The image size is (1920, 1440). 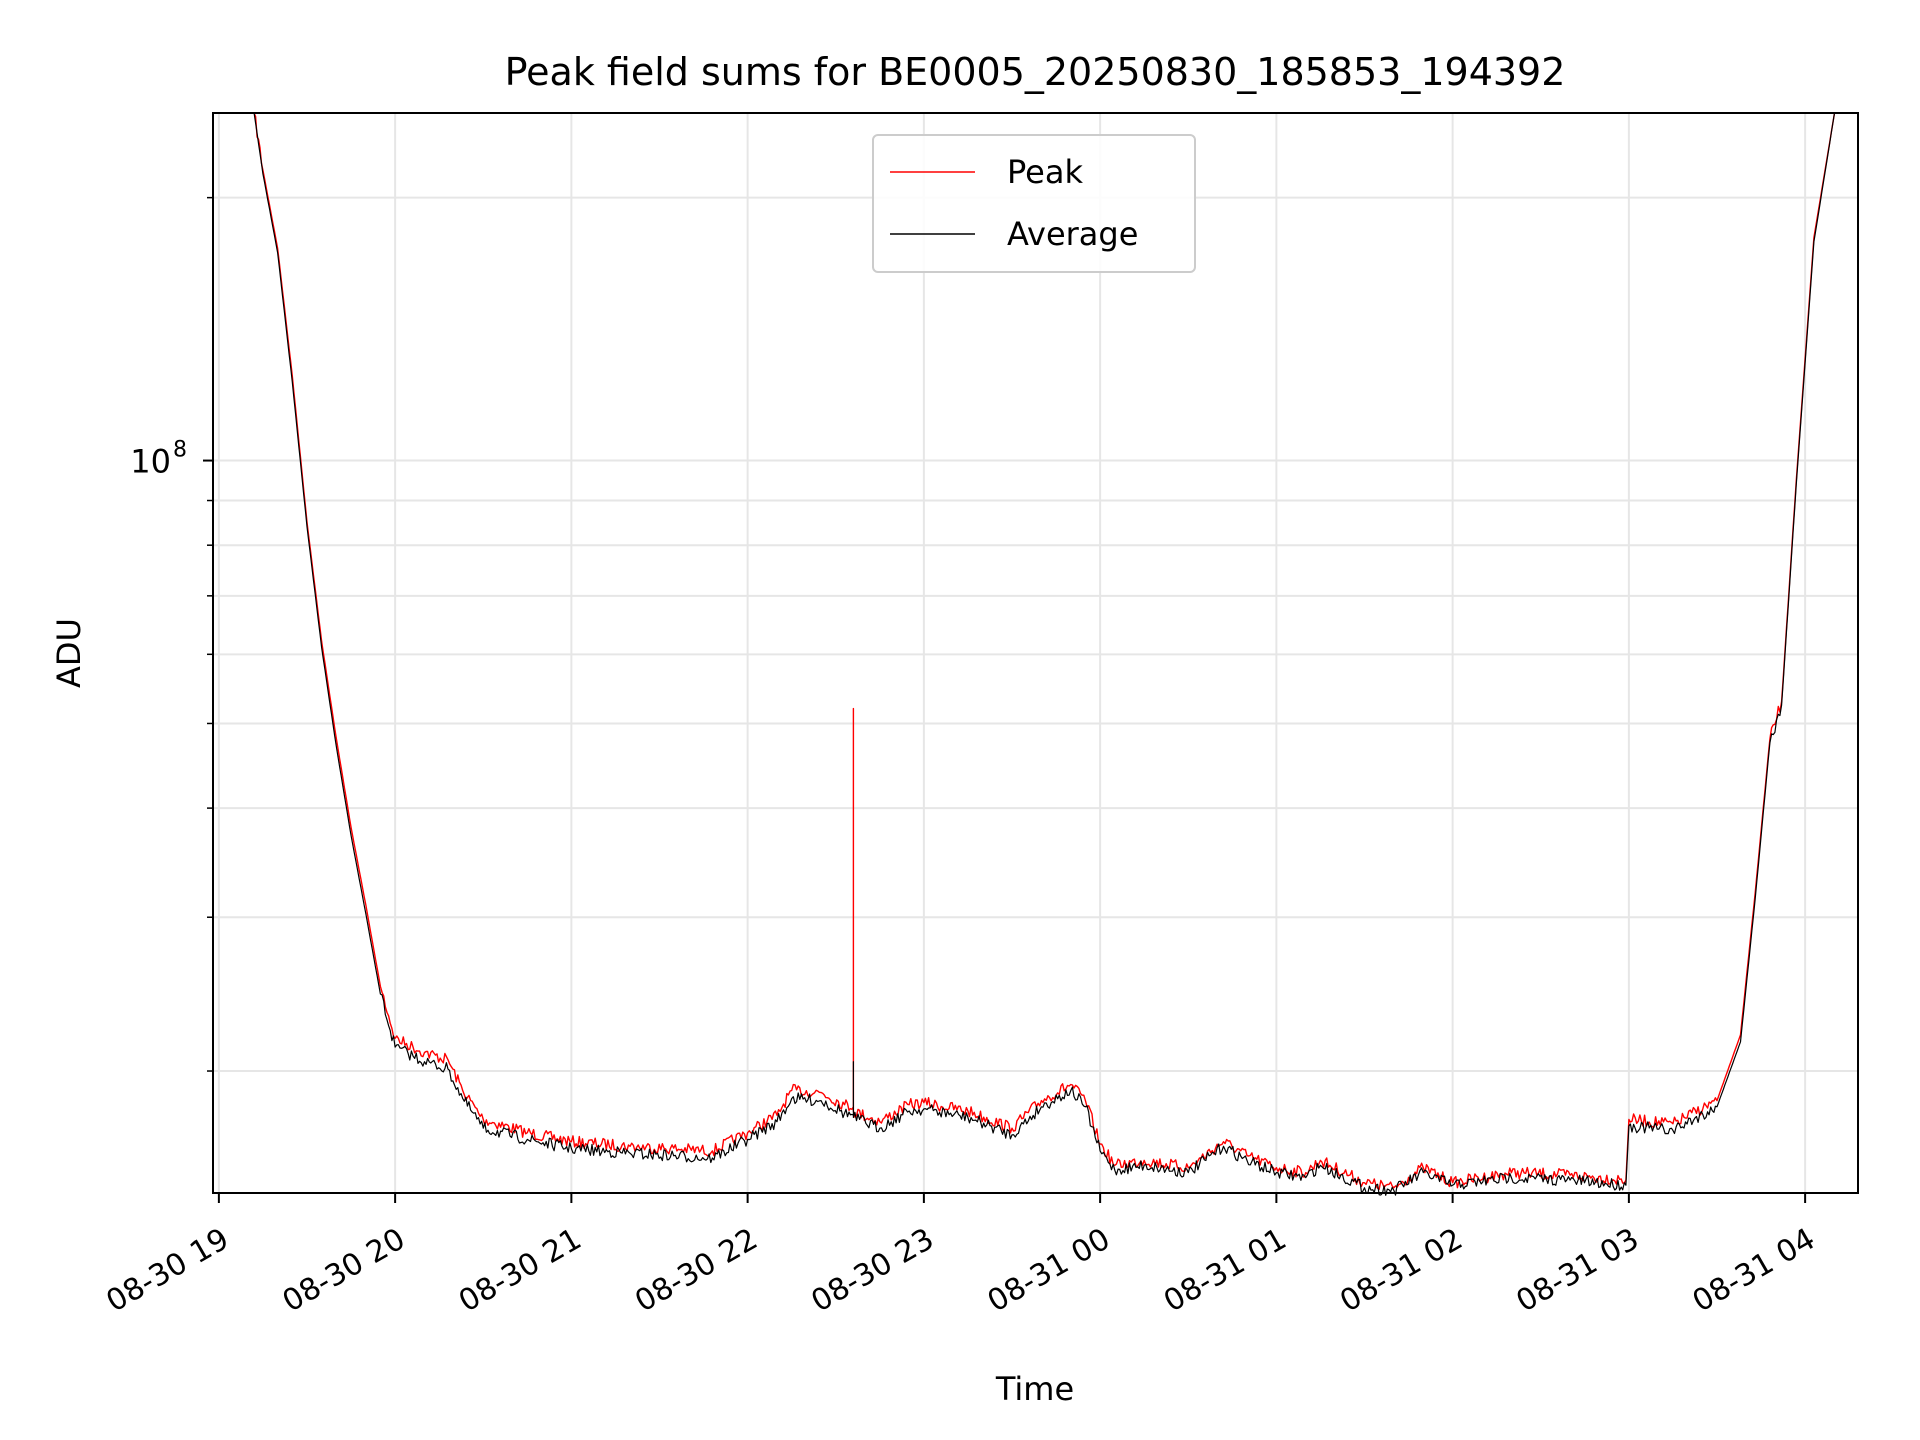 What do you see at coordinates (1045, 172) in the screenshot?
I see `legend-label-peak: Peak` at bounding box center [1045, 172].